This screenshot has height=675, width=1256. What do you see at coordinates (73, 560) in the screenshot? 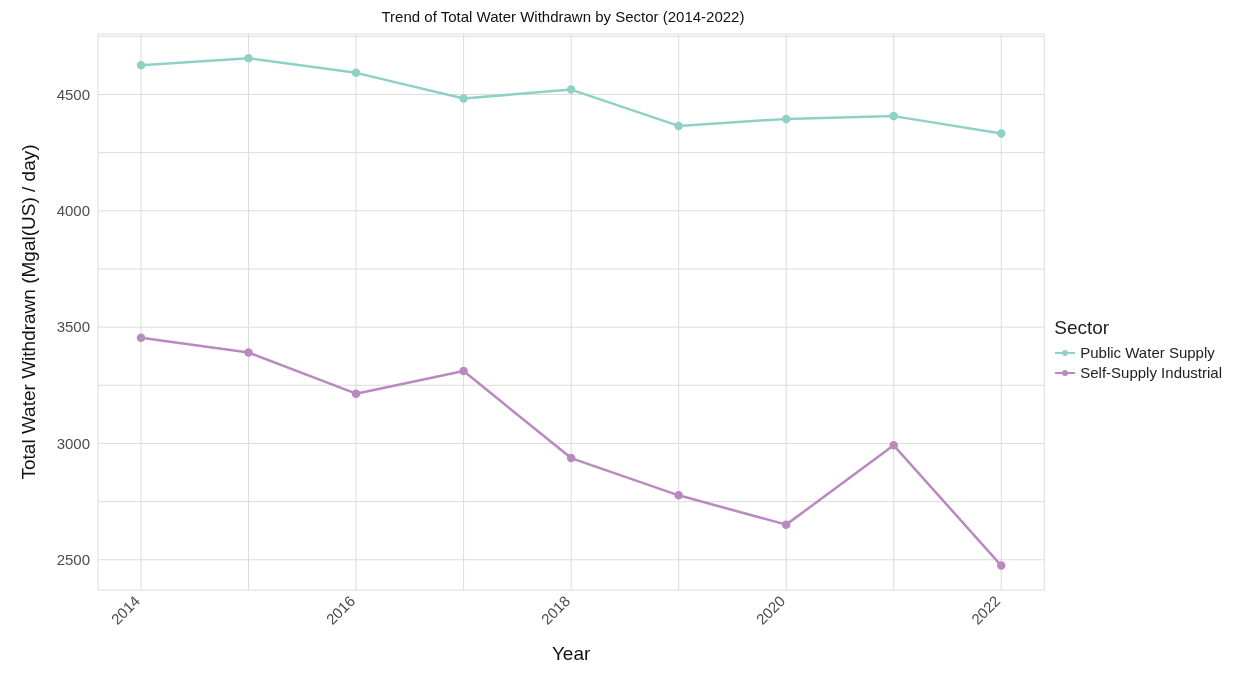
I see `y-tick-label: 2500` at bounding box center [73, 560].